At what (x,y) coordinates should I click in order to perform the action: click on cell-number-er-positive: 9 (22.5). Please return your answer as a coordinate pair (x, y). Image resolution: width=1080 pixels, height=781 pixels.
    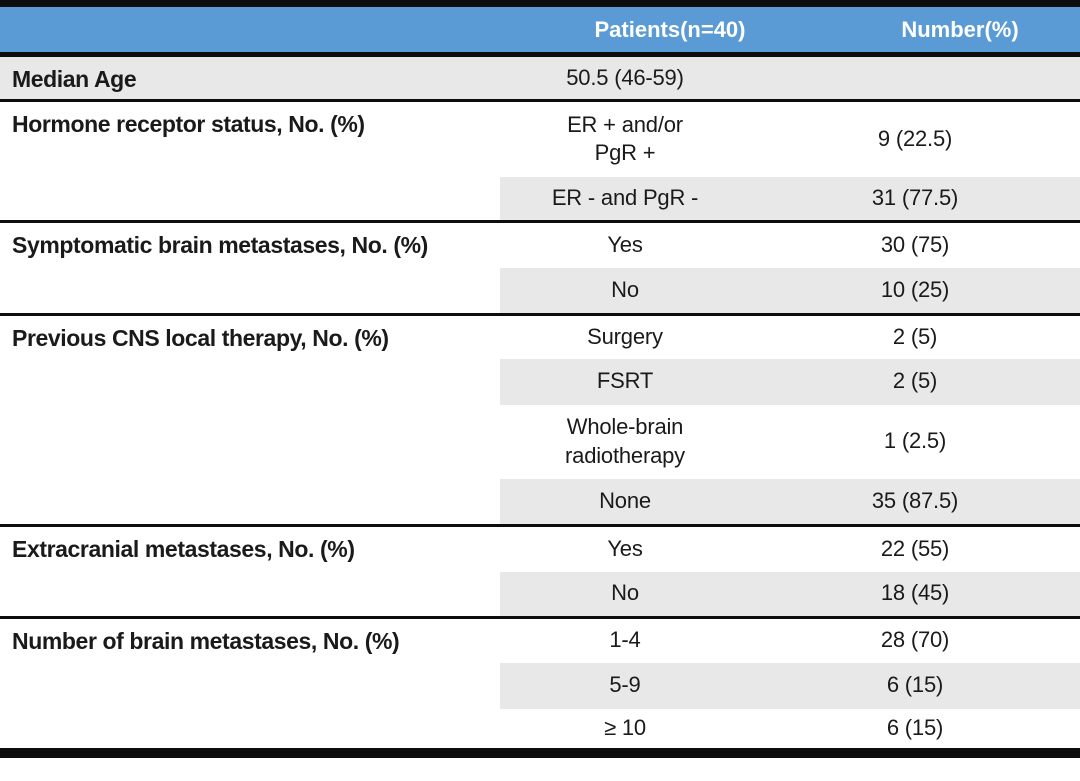
    Looking at the image, I should click on (915, 138).